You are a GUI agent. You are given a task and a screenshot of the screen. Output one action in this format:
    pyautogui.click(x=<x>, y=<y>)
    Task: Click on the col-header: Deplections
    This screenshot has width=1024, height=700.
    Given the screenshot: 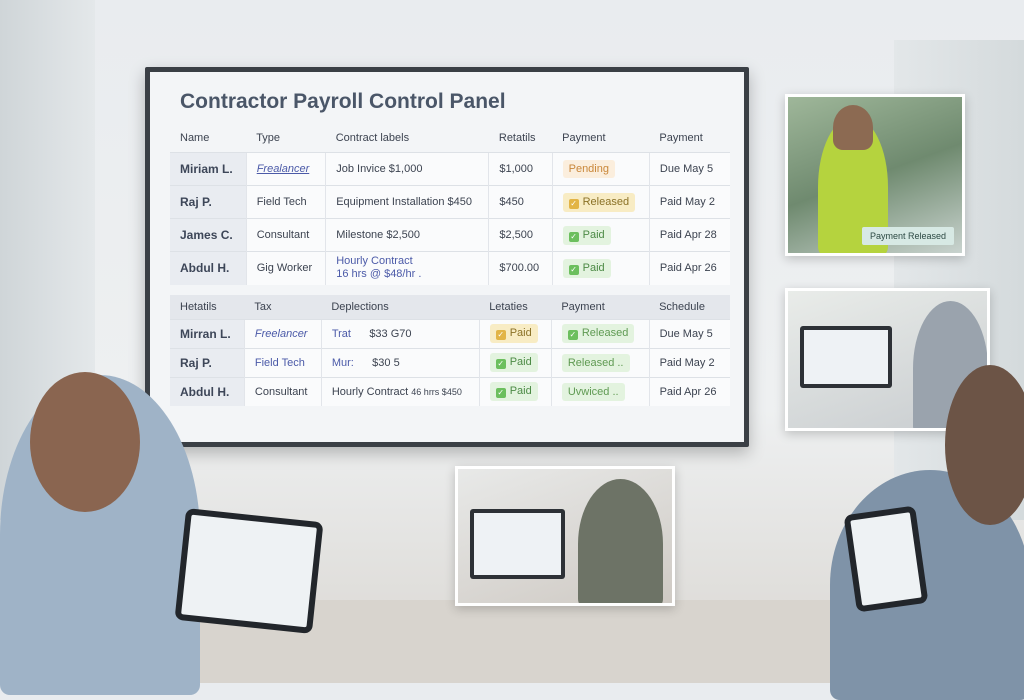 What is the action you would take?
    pyautogui.click(x=400, y=306)
    